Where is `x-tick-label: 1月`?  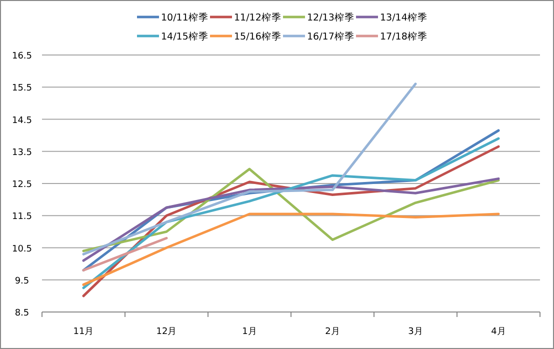 x-tick-label: 1月 is located at coordinates (249, 332).